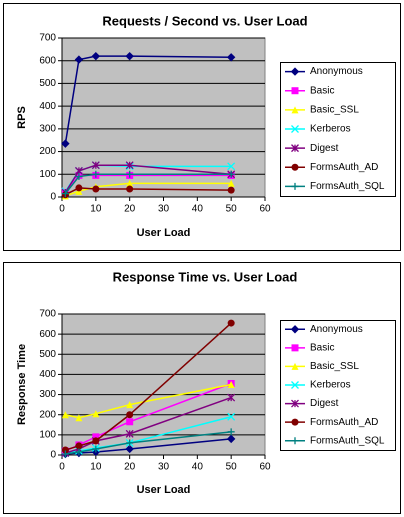 The height and width of the screenshot is (517, 404). Describe the element at coordinates (164, 233) in the screenshot. I see `x-axis-label: User Load` at that location.